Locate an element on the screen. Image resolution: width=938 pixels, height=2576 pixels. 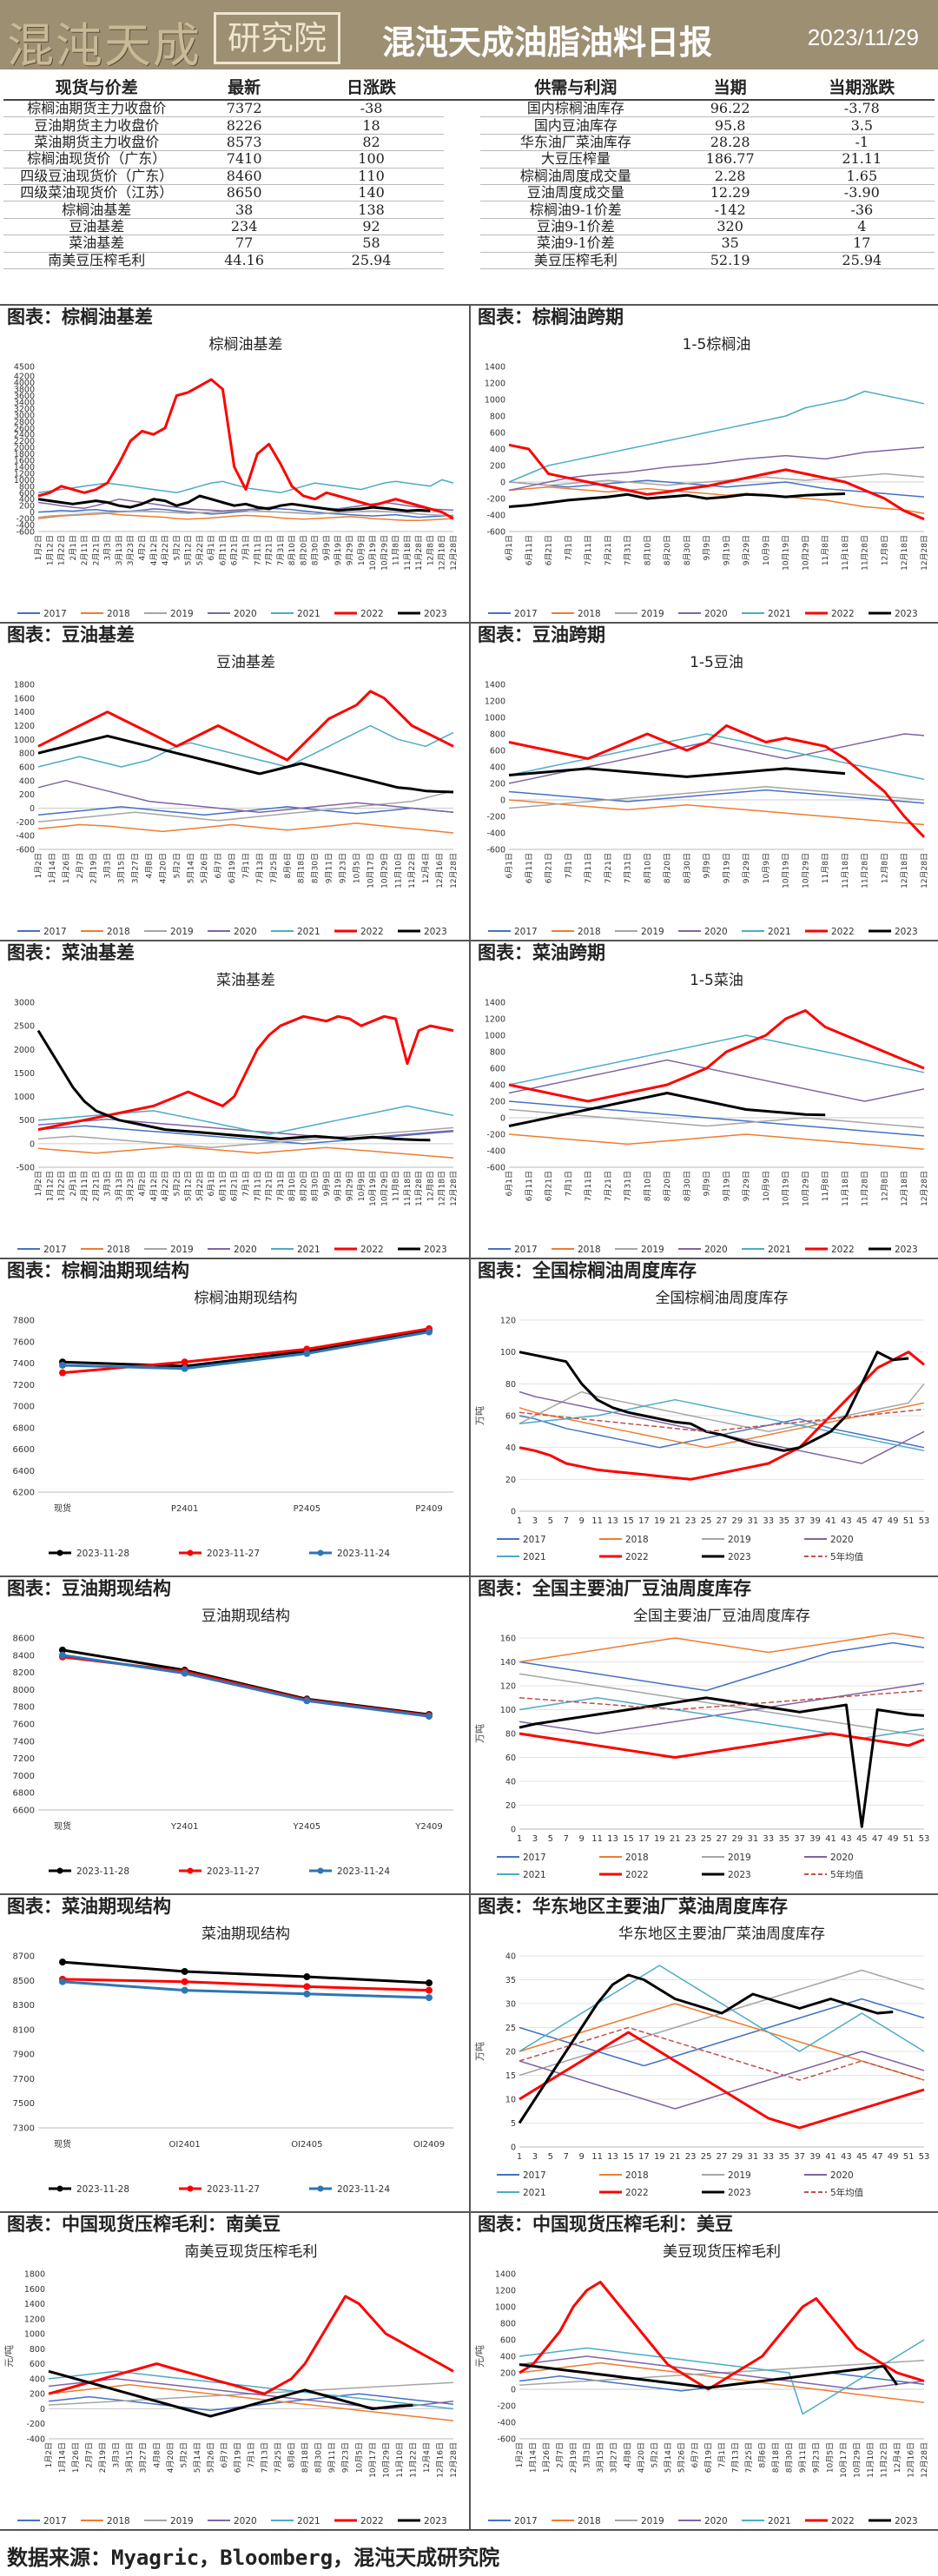
x-tick-label: 3月13日 is located at coordinates (119, 1186).